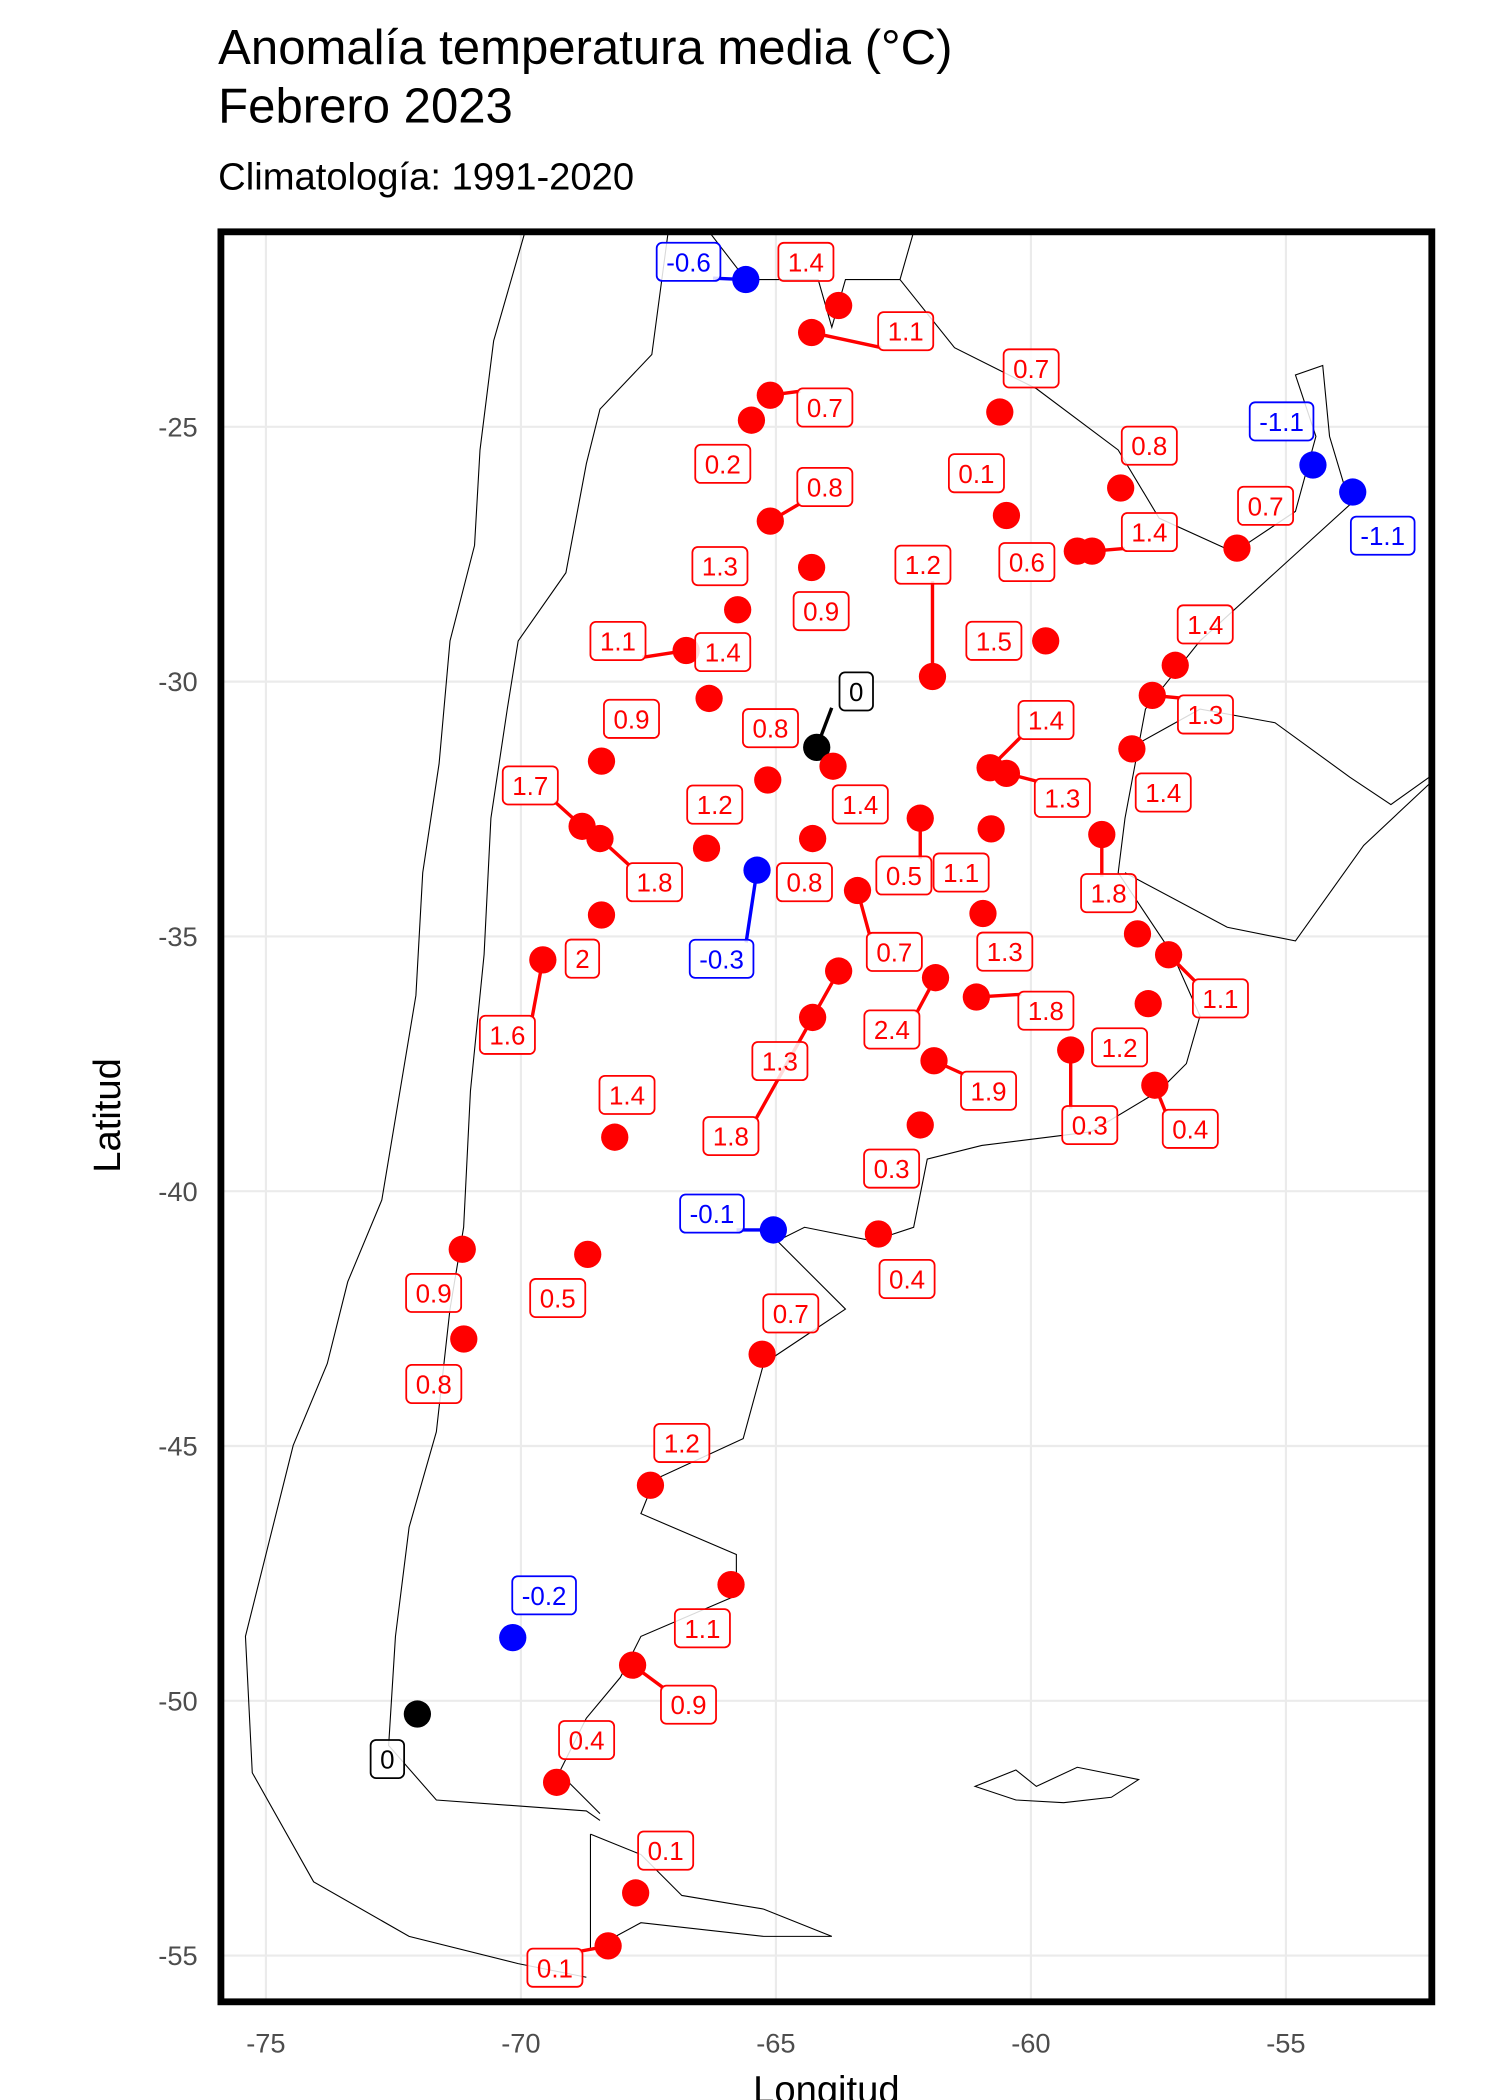 Image resolution: width=1500 pixels, height=2100 pixels. What do you see at coordinates (1285, 2042) in the screenshot?
I see `x-tick-label: -55` at bounding box center [1285, 2042].